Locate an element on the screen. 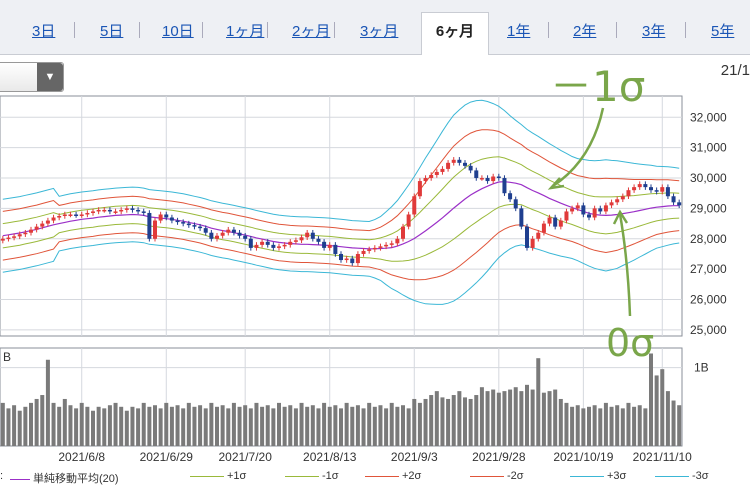 Image resolution: width=750 pixels, height=499 pixels. x-tick-label: 2021/8/13 is located at coordinates (330, 457).